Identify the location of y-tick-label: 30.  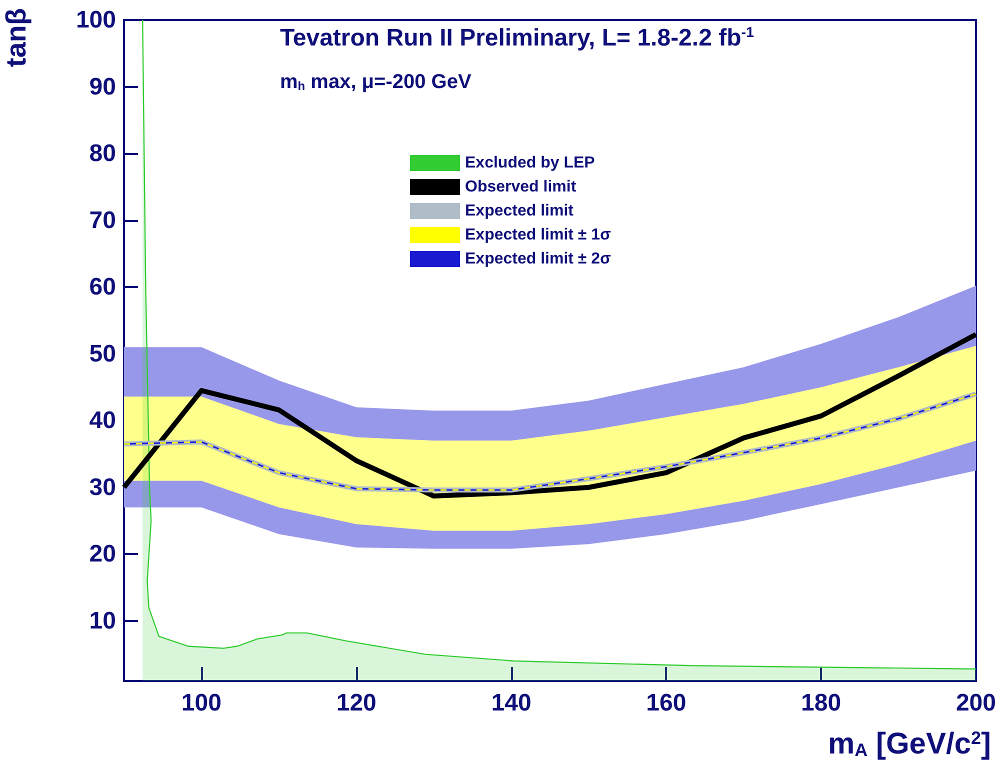
(102, 487).